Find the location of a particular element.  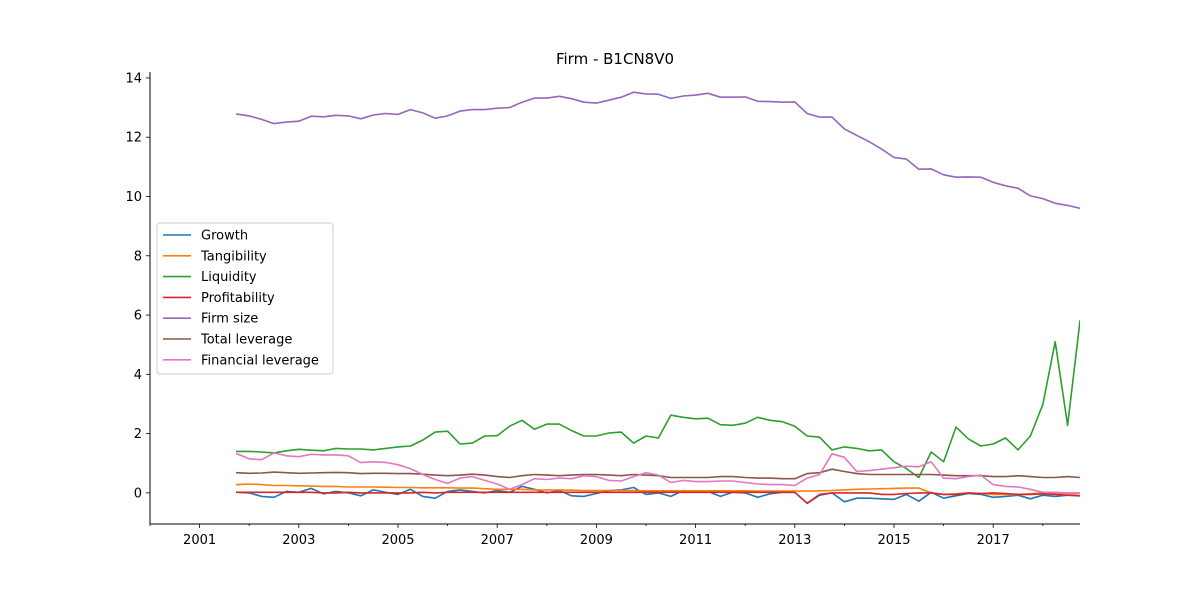

legend-label: Total leverage is located at coordinates (246, 340).